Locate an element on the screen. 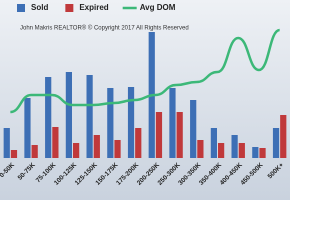 This screenshot has width=320, height=240. legend-label: Avg DOM is located at coordinates (158, 7).